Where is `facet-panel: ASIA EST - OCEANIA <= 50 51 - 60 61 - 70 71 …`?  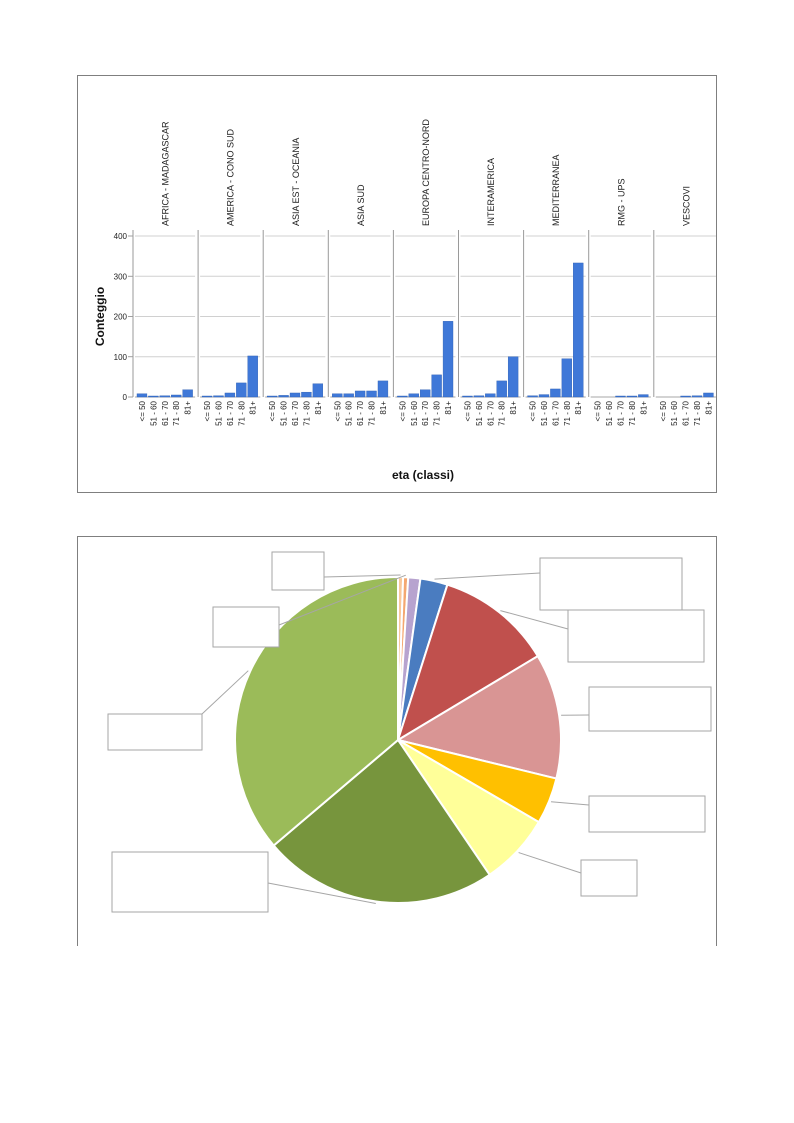 facet-panel: ASIA EST - OCEANIA <= 50 51 - 60 61 - 70 71 … is located at coordinates (294, 282).